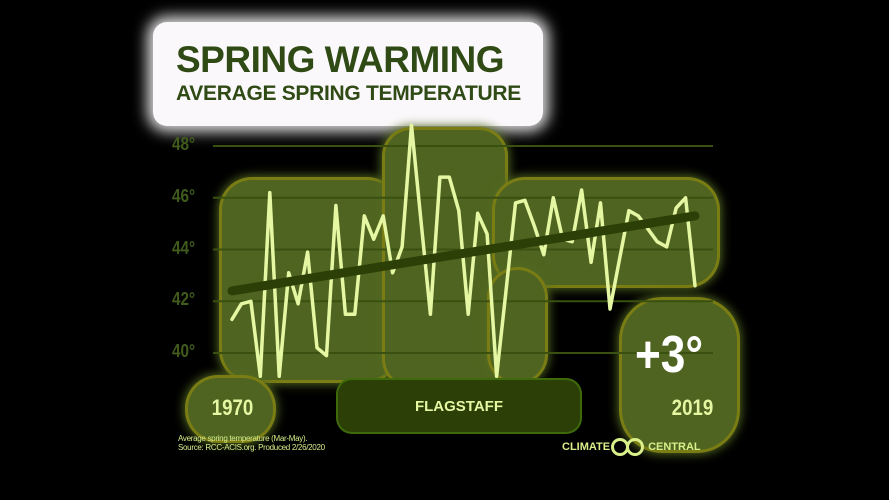 The image size is (889, 500). I want to click on end-year-label: 2019, so click(692, 407).